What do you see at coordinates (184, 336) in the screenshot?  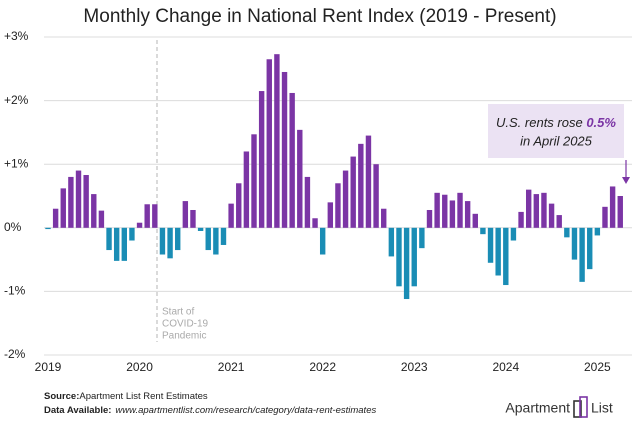 I see `covid-annotation: Pandemic` at bounding box center [184, 336].